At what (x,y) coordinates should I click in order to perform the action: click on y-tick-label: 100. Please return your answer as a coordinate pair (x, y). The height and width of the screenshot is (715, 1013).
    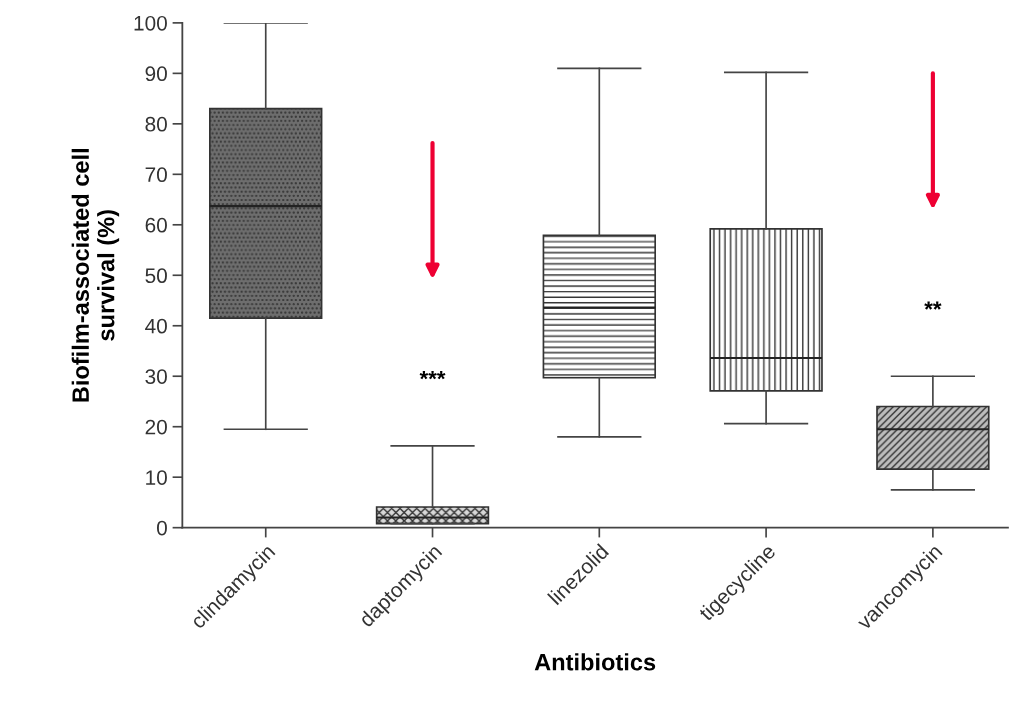
    Looking at the image, I should click on (150, 23).